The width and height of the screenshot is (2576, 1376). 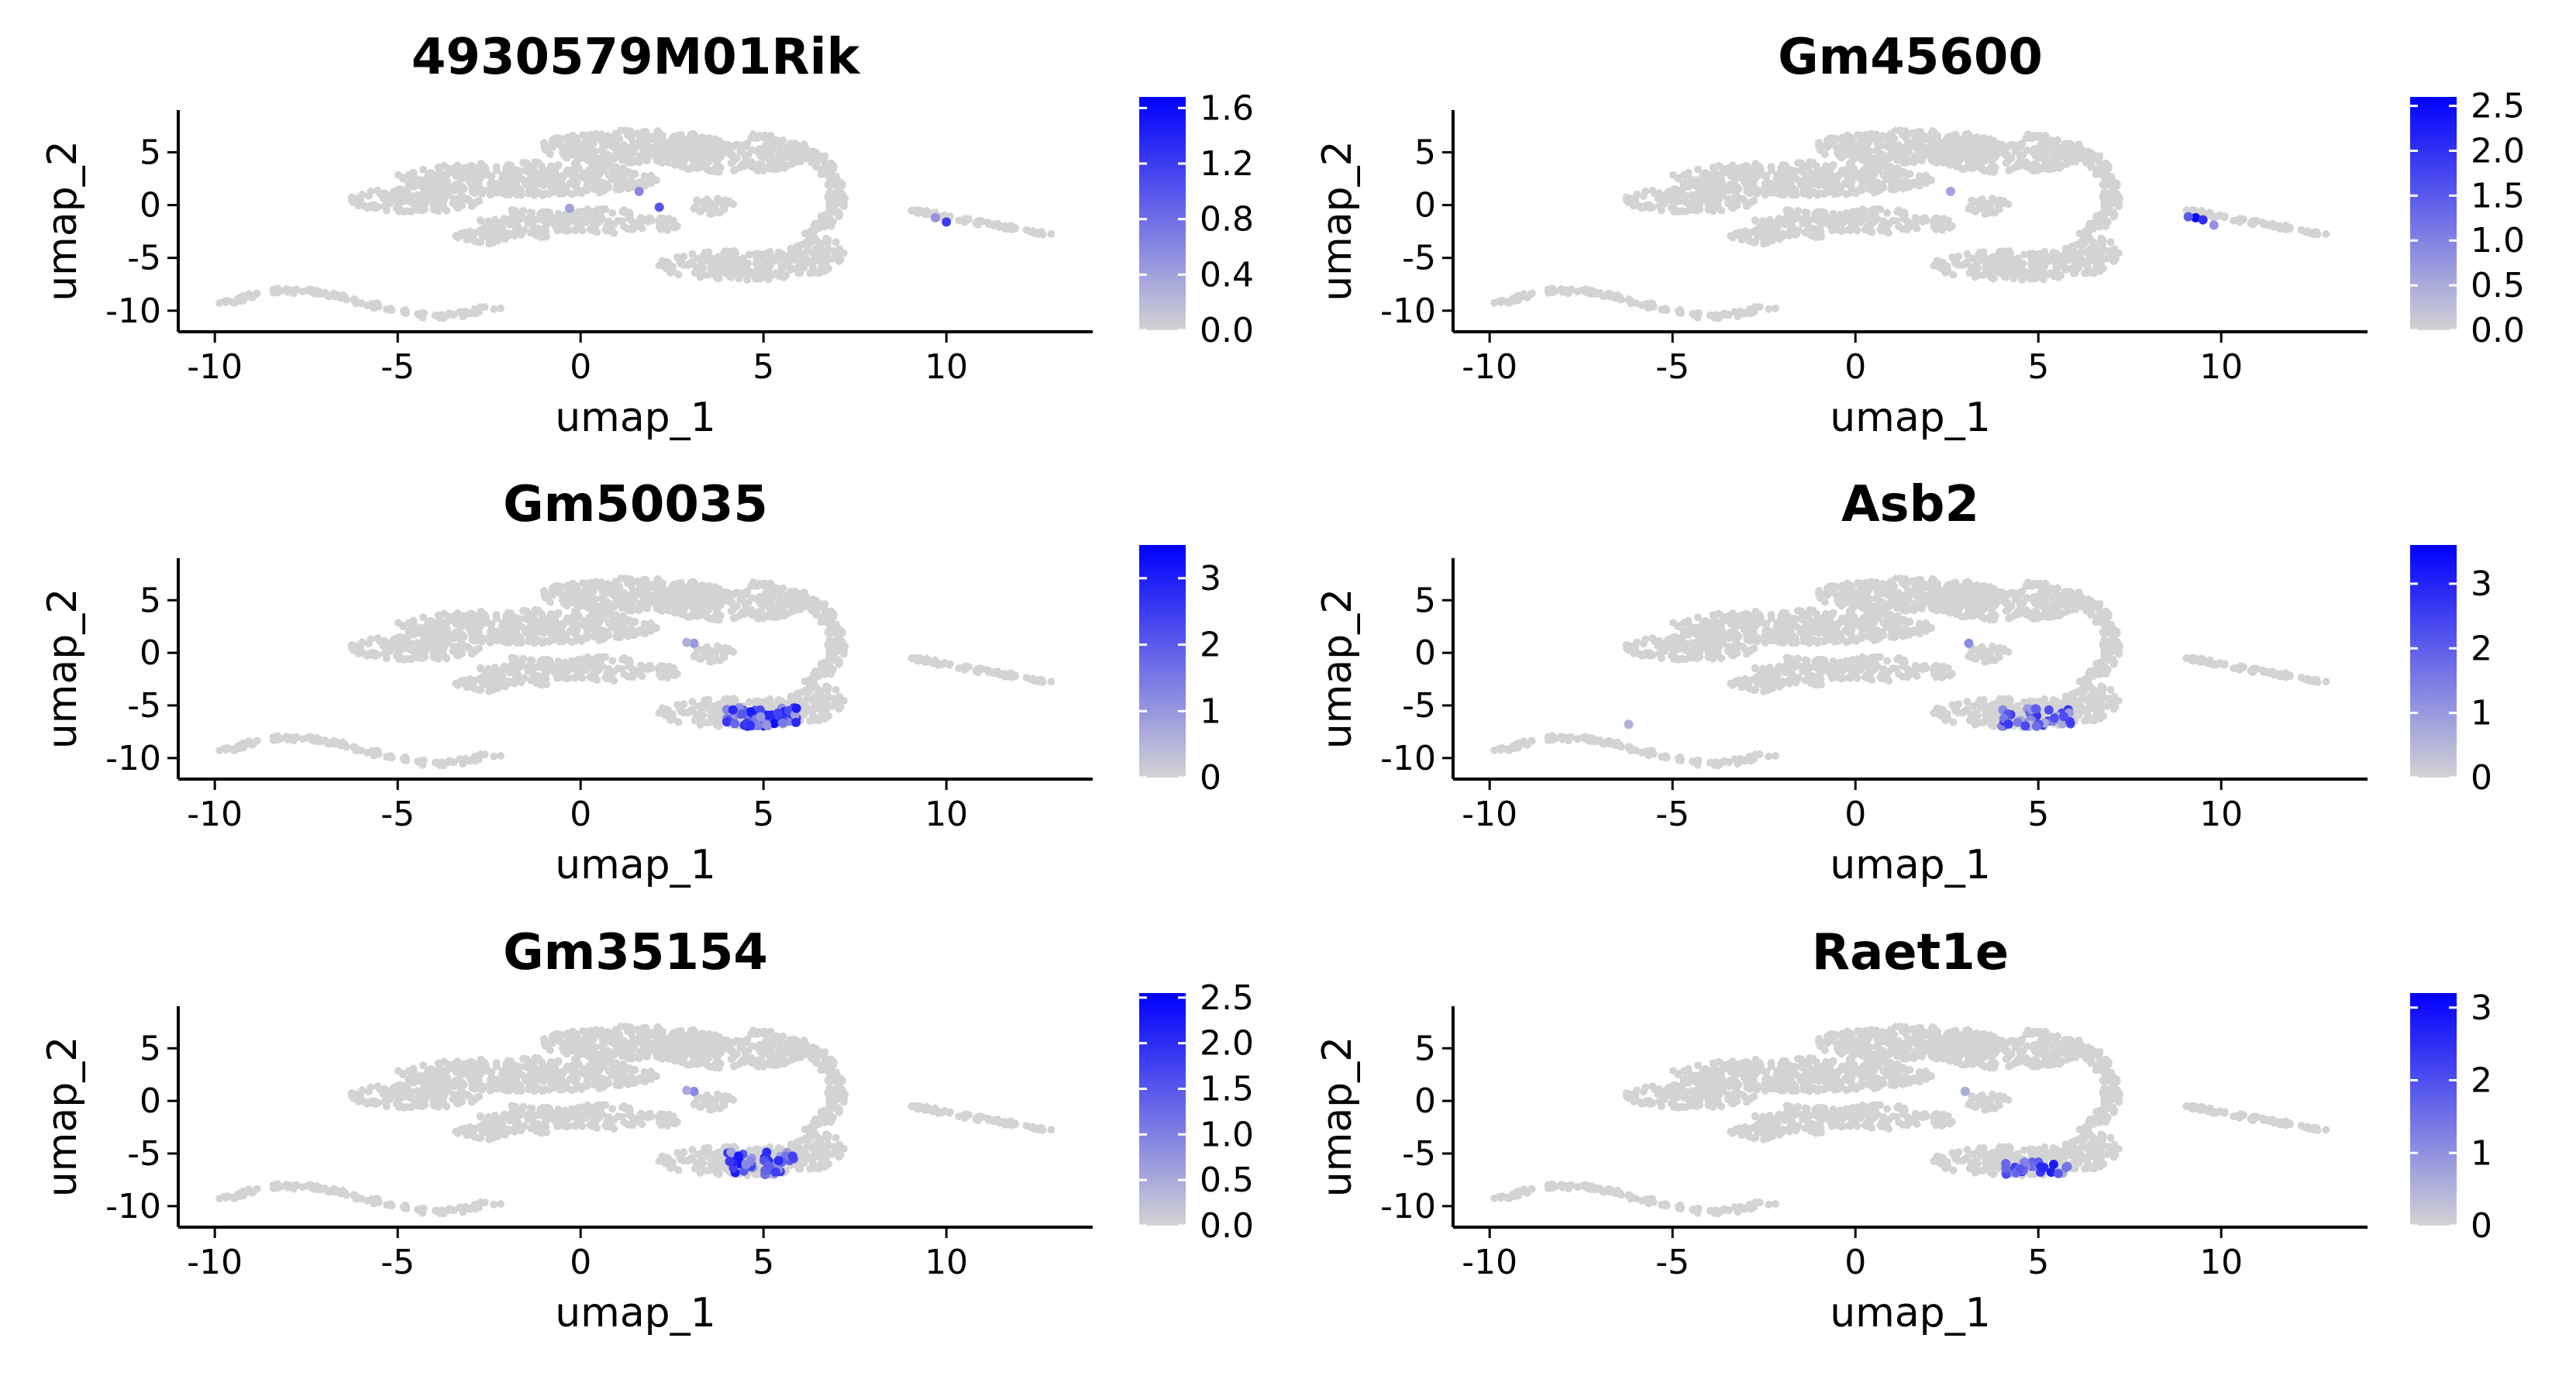 What do you see at coordinates (398, 367) in the screenshot?
I see `x-tick-label: -5` at bounding box center [398, 367].